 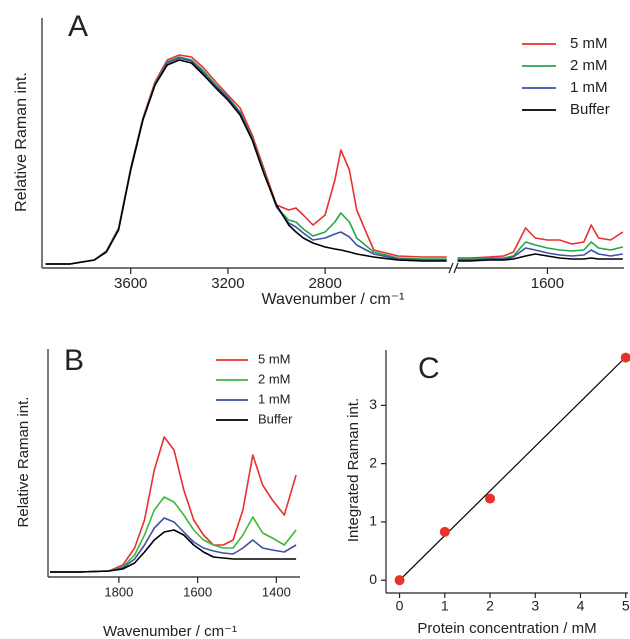 What do you see at coordinates (400, 606) in the screenshot?
I see `x-tick-label: 0` at bounding box center [400, 606].